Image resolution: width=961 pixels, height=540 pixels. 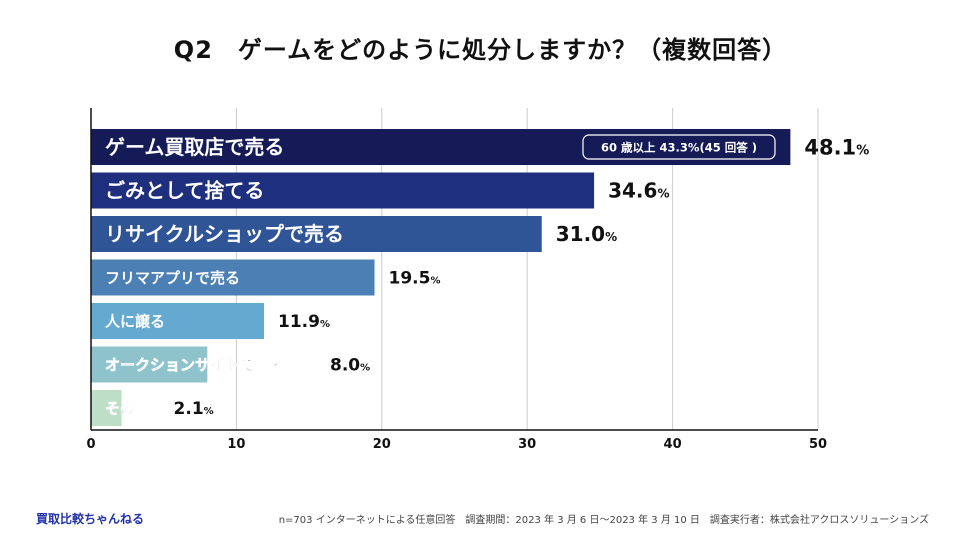 I want to click on value-label-4: 19.5%, so click(x=415, y=279).